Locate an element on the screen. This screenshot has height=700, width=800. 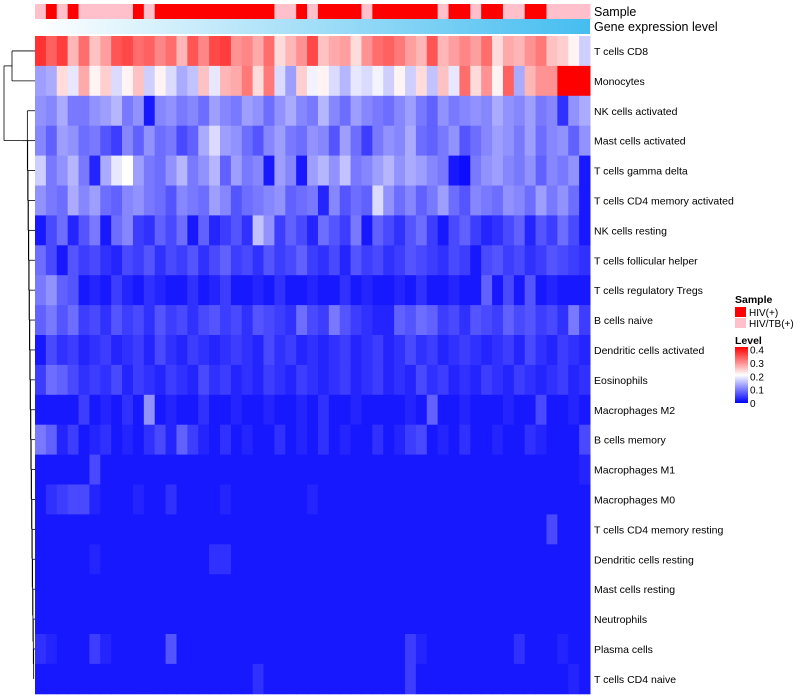
row-label: Dendritic cells resting is located at coordinates (644, 560).